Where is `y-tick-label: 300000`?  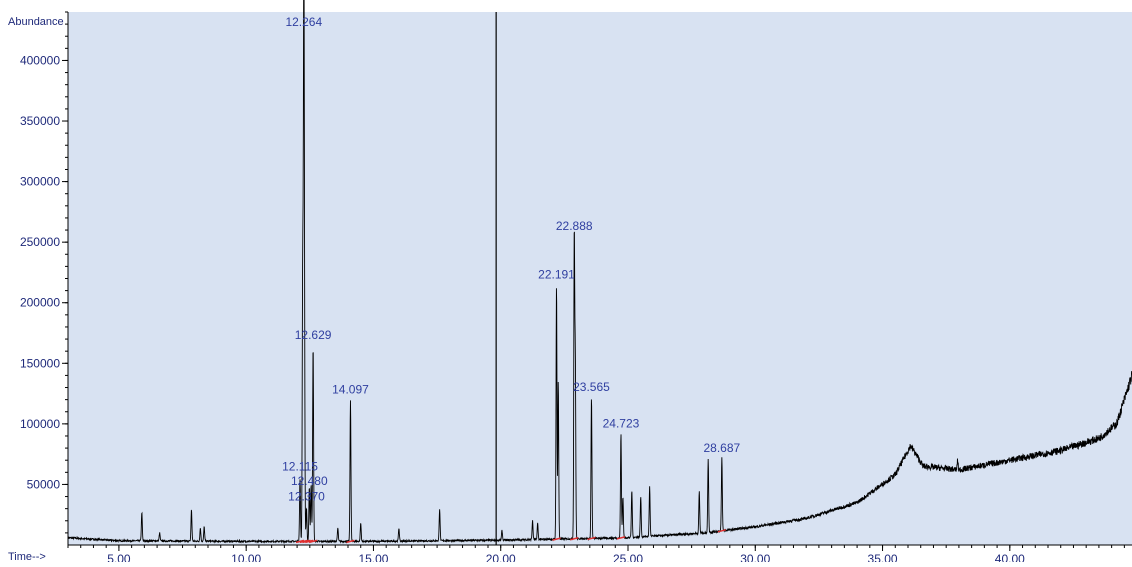
y-tick-label: 300000 is located at coordinates (40, 182).